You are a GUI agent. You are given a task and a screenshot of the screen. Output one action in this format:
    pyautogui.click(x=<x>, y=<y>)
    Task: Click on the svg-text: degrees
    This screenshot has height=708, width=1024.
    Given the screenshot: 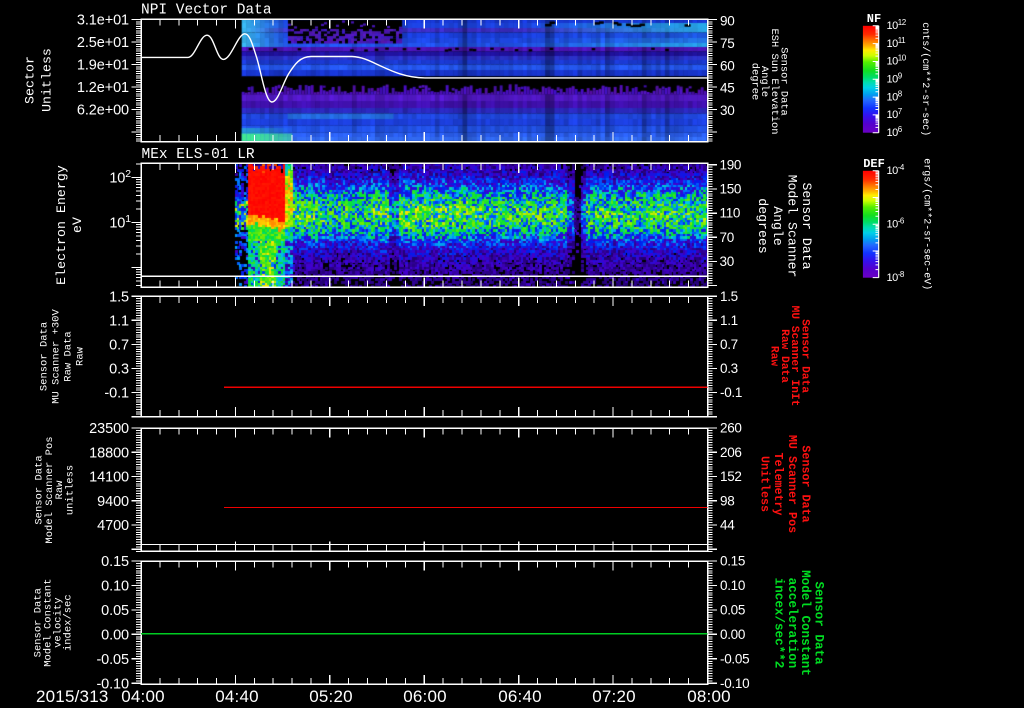 What is the action you would take?
    pyautogui.click(x=762, y=225)
    